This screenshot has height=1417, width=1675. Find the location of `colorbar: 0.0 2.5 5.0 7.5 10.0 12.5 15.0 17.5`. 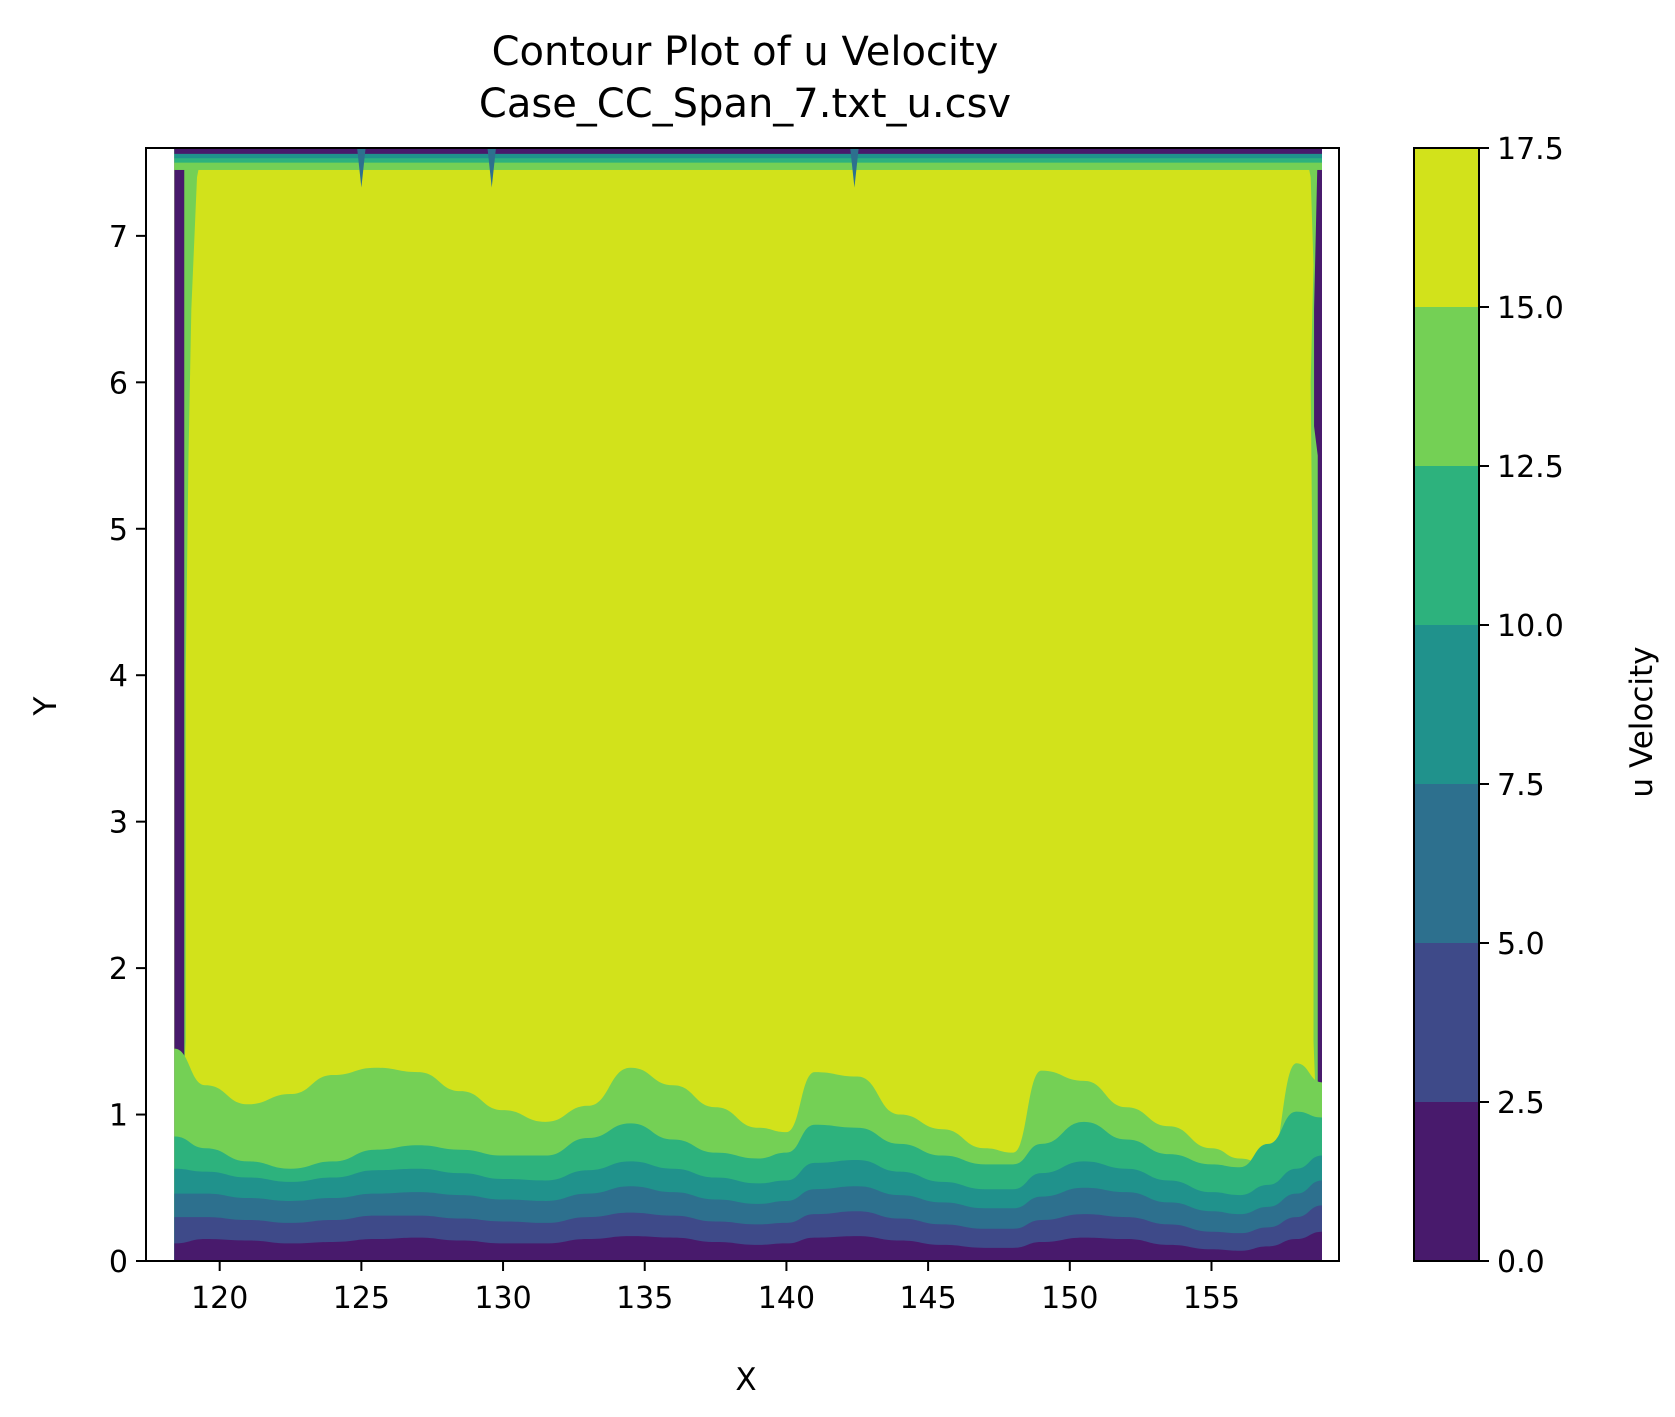

colorbar: 0.0 2.5 5.0 7.5 10.0 12.5 15.0 17.5 is located at coordinates (1488, 706).